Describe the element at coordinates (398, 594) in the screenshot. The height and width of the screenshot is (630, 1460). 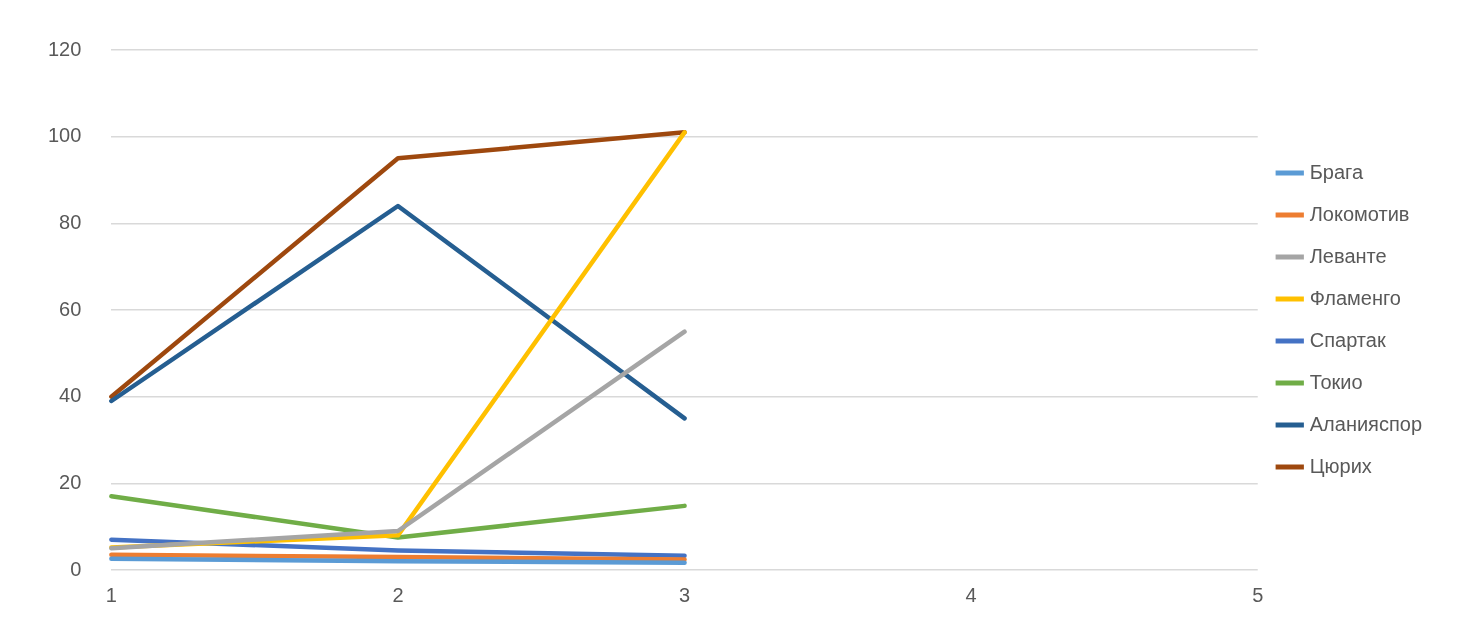
I see `x-tick-label: 2` at that location.